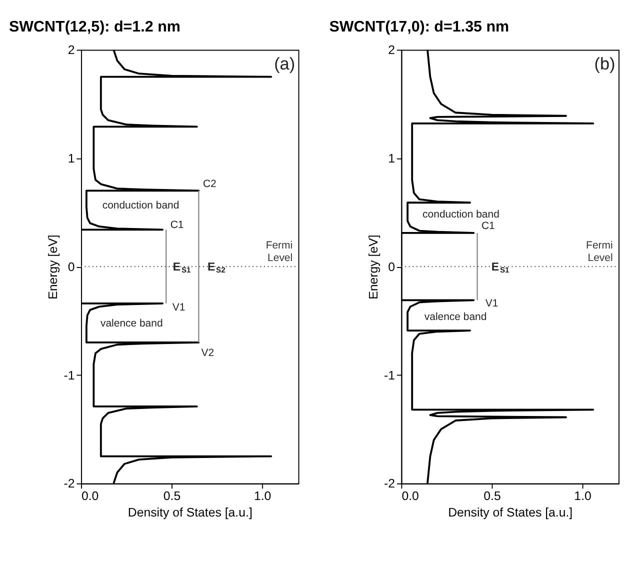  Describe the element at coordinates (605, 64) in the screenshot. I see `annotation: (b)` at that location.